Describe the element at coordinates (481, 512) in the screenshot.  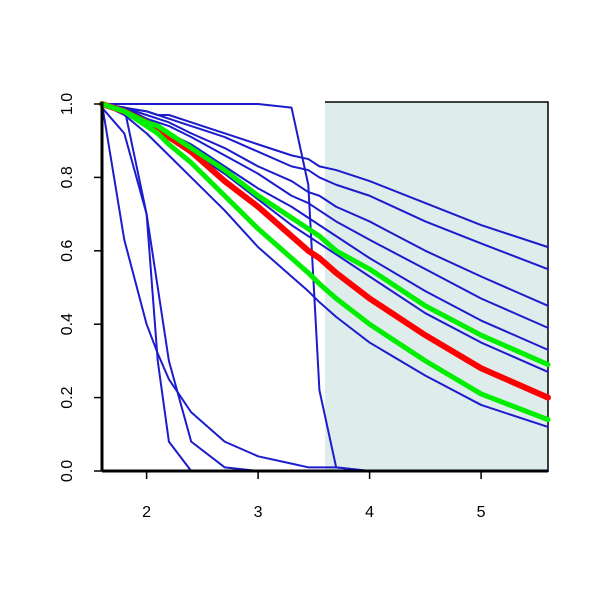
I see `x-tick-label: 5` at that location.